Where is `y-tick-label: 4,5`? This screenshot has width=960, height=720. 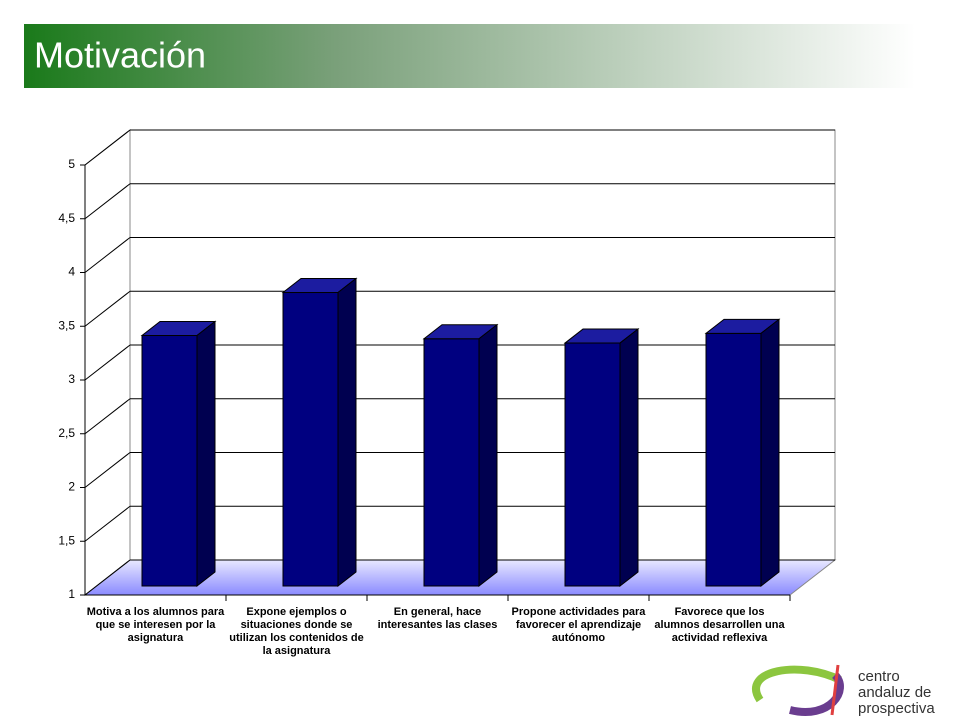 y-tick-label: 4,5 is located at coordinates (66, 218).